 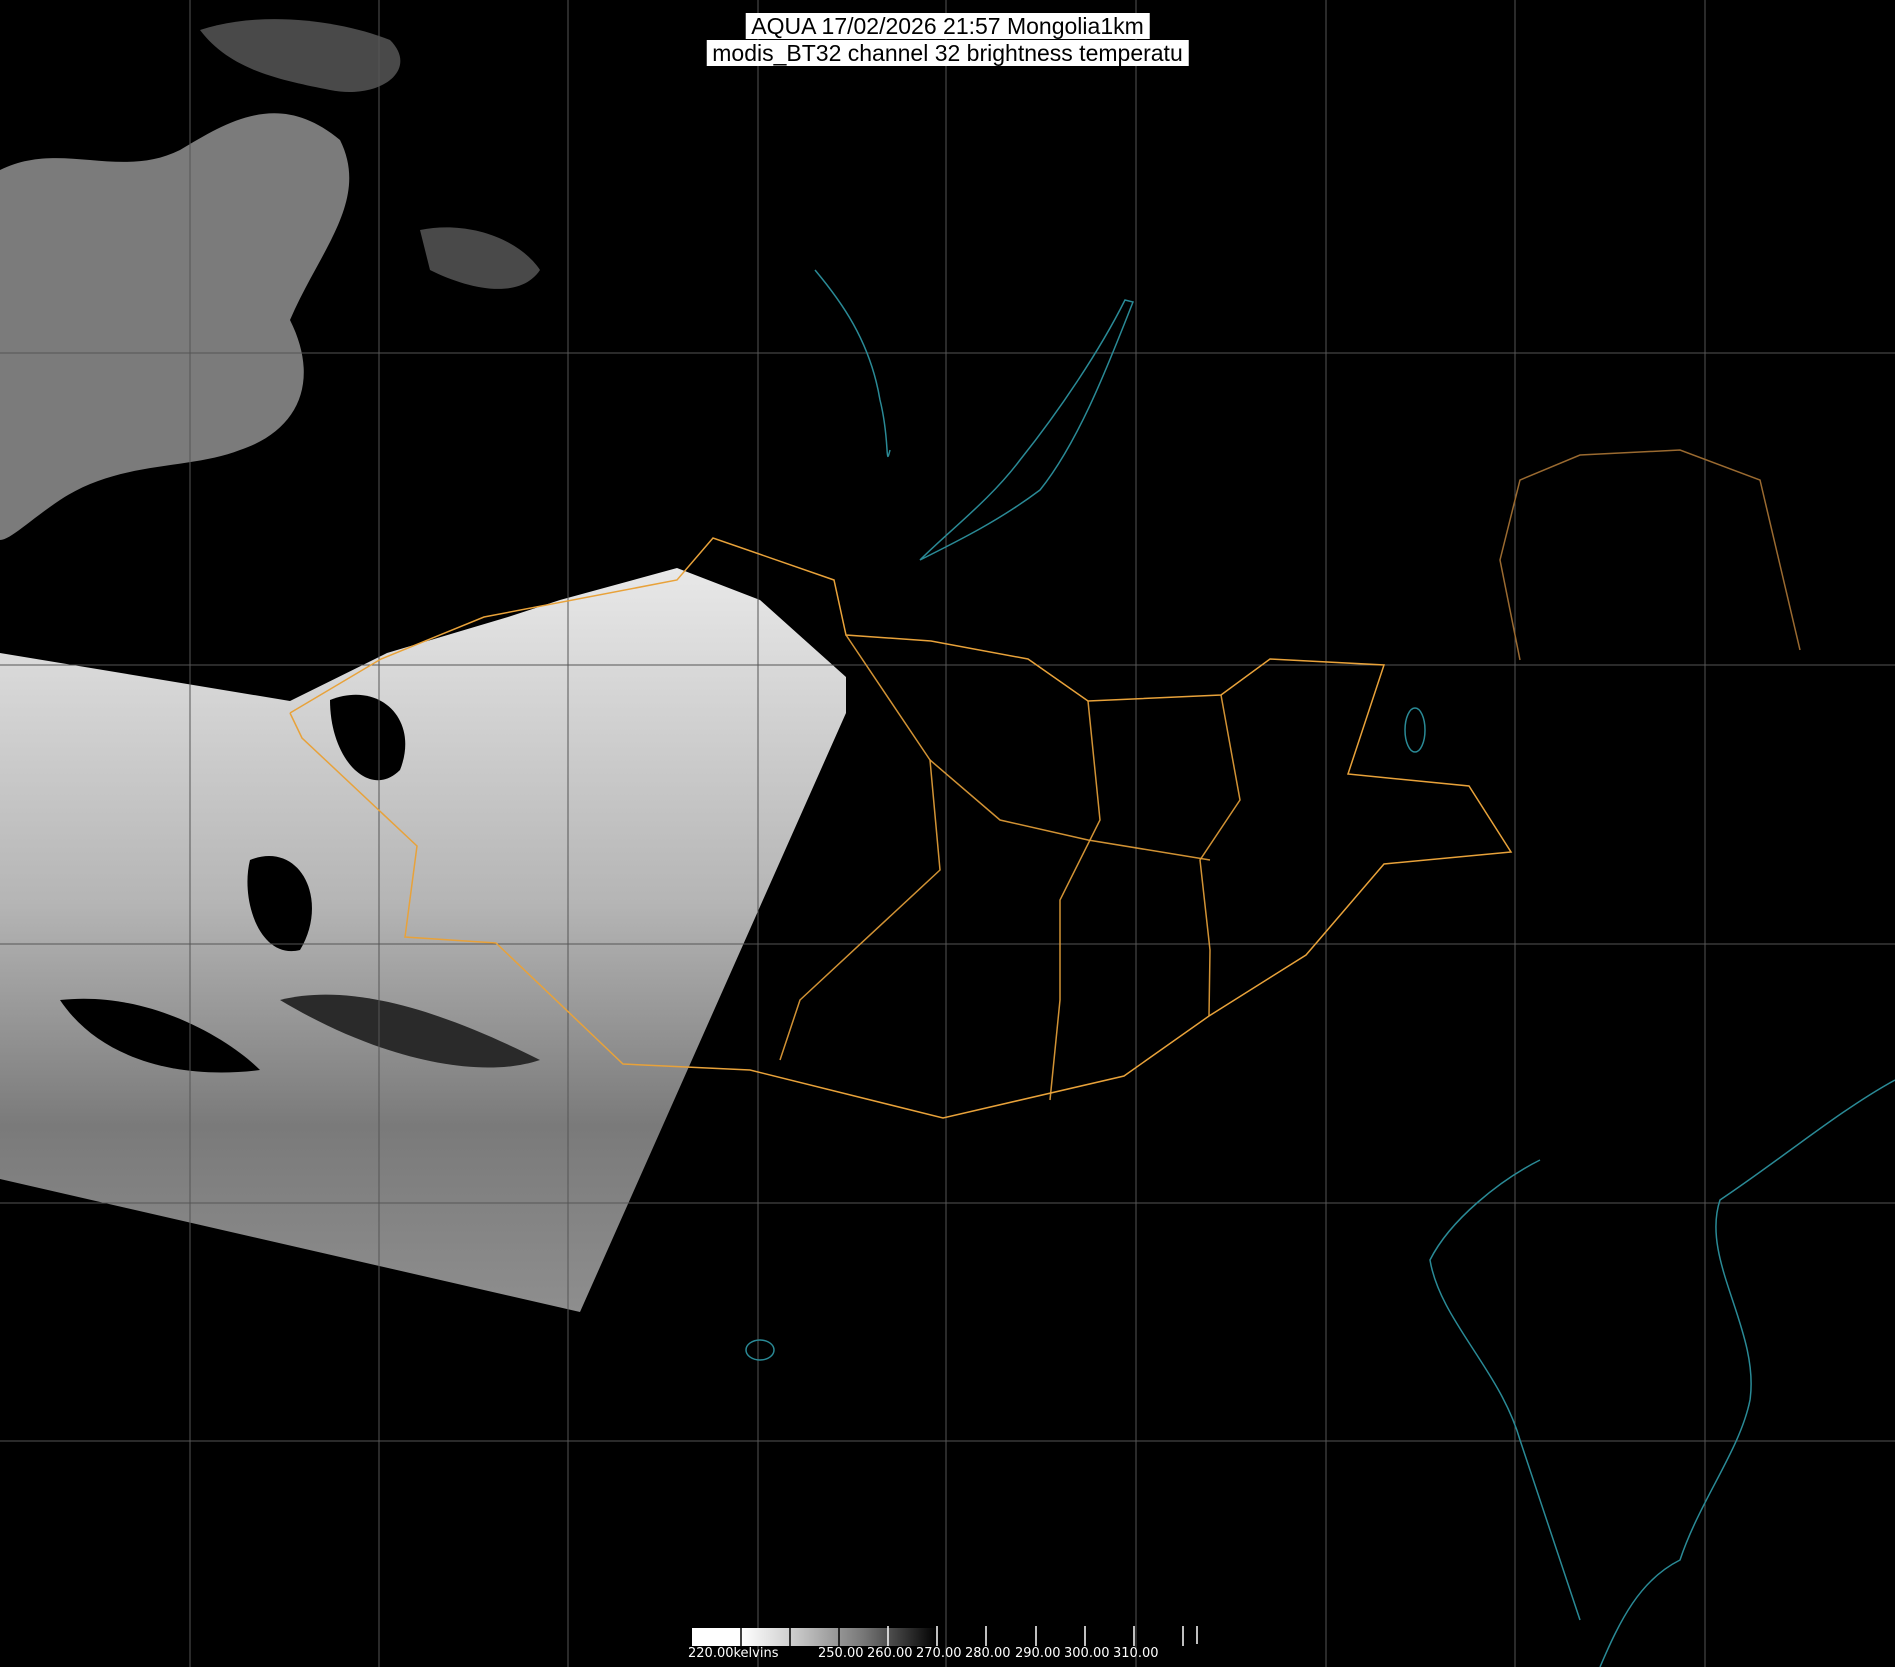 What do you see at coordinates (945, 1636) in the screenshot?
I see `colorbar` at bounding box center [945, 1636].